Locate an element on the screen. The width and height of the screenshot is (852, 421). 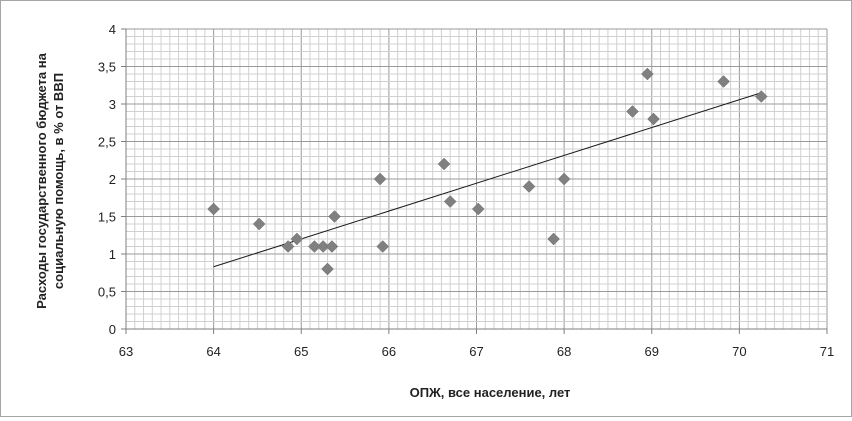
y-tick-label: 3 is located at coordinates (112, 104).